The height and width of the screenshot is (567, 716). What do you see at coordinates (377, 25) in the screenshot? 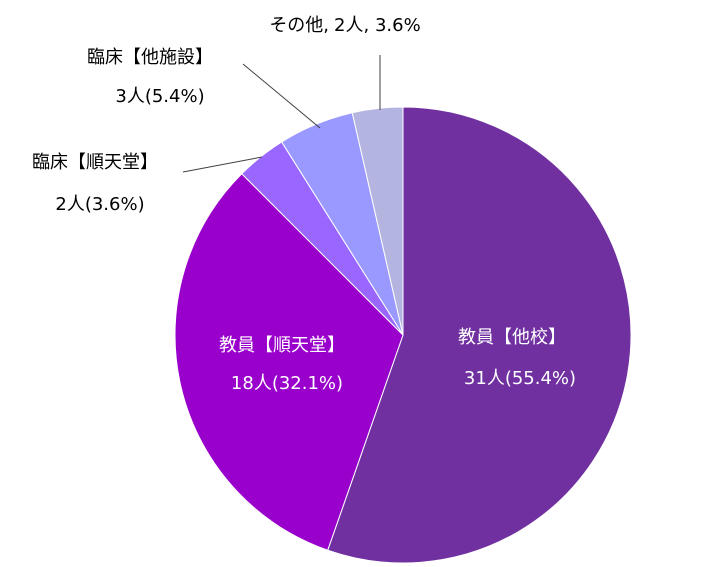
I see `value-label: 2人, 3.6%` at bounding box center [377, 25].